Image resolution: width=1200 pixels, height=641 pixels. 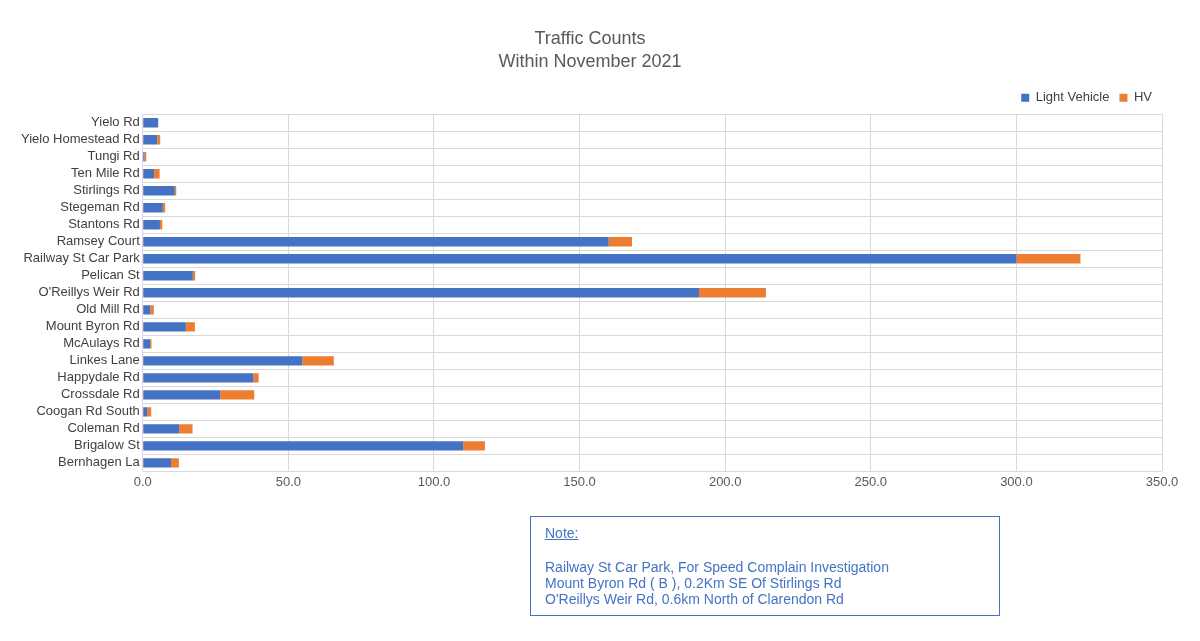 What do you see at coordinates (717, 567) in the screenshot?
I see `text: Railway St Car Park, For Speed Complain Investigation` at bounding box center [717, 567].